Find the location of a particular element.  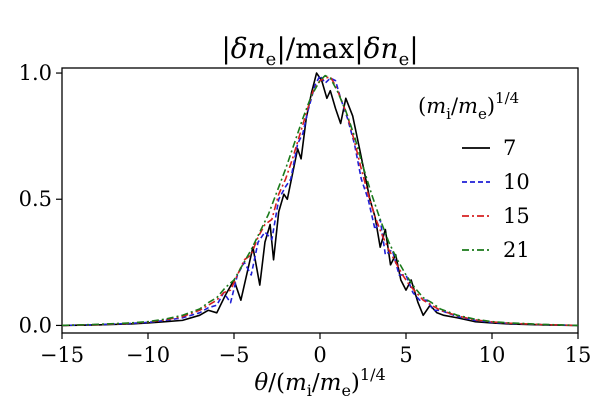

y-tick-label: 1.0 is located at coordinates (35, 73).